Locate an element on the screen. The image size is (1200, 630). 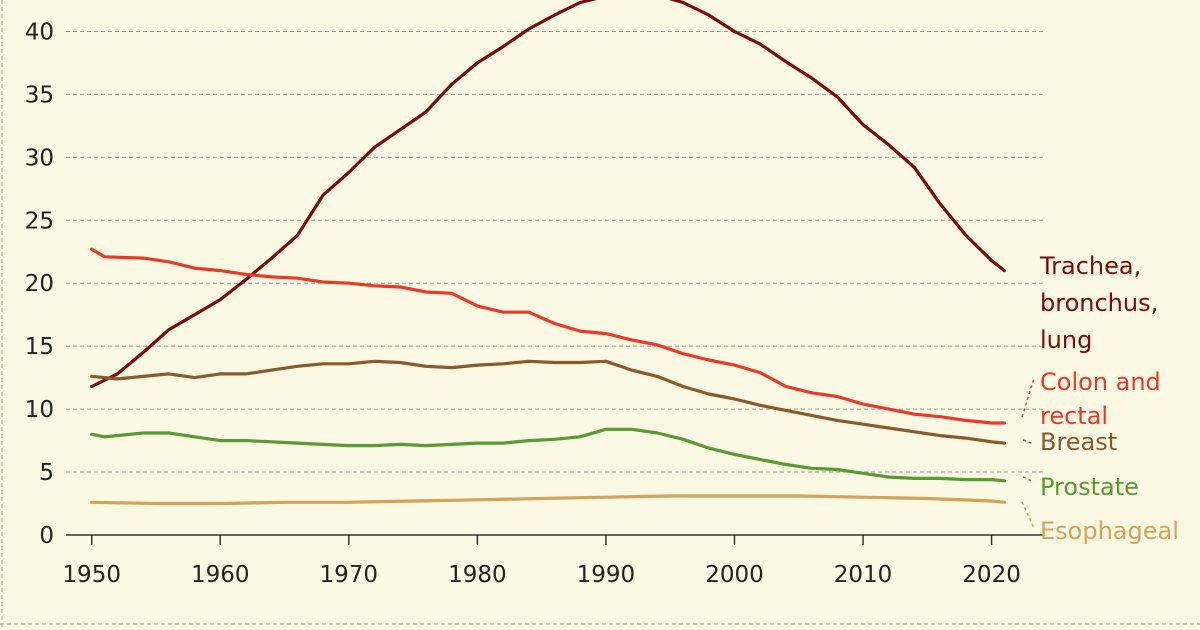
x-tick-label: 1980 is located at coordinates (477, 575).